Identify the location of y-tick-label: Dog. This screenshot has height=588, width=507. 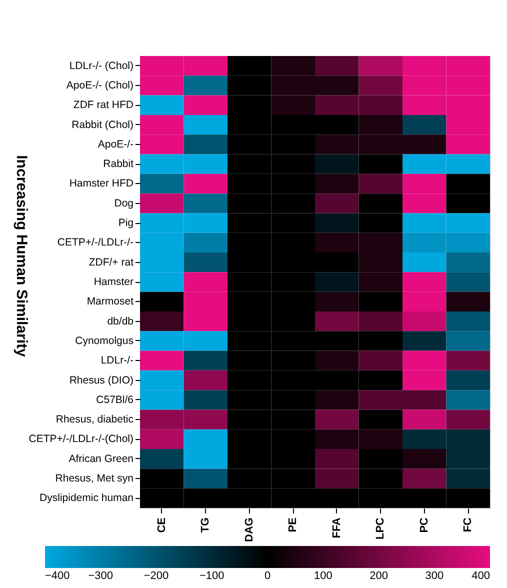
(124, 203).